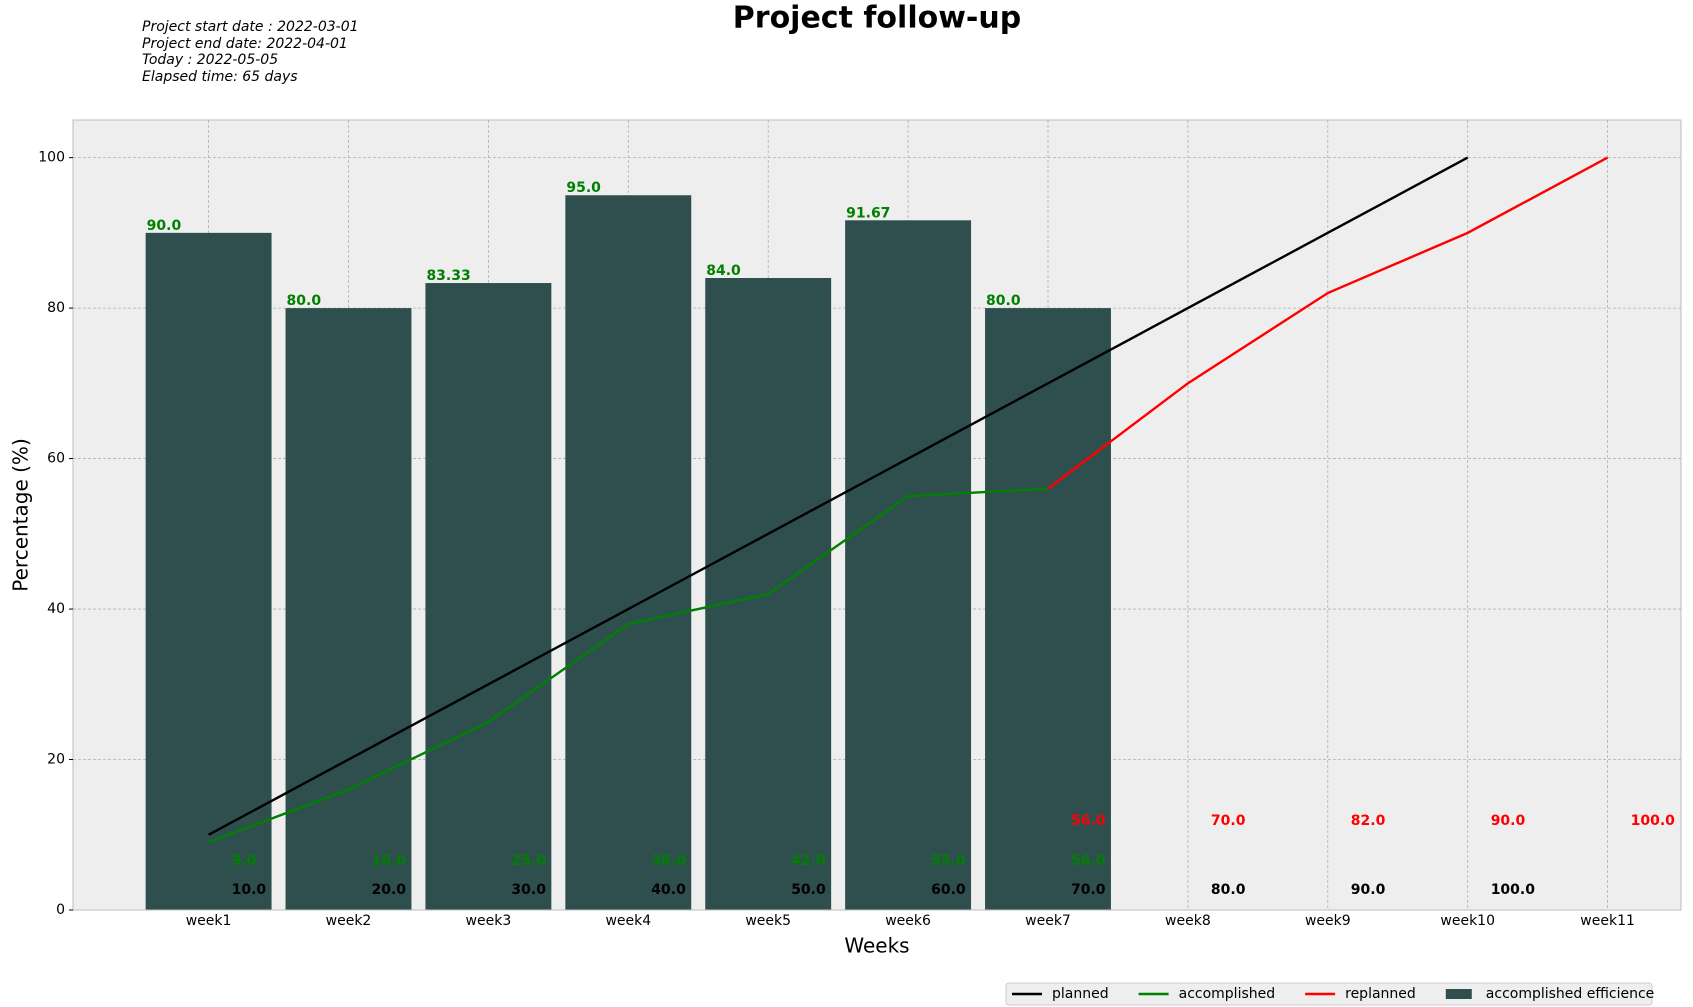 The height and width of the screenshot is (1007, 1693). Describe the element at coordinates (948, 890) in the screenshot. I see `line-value-label: 60.0` at that location.